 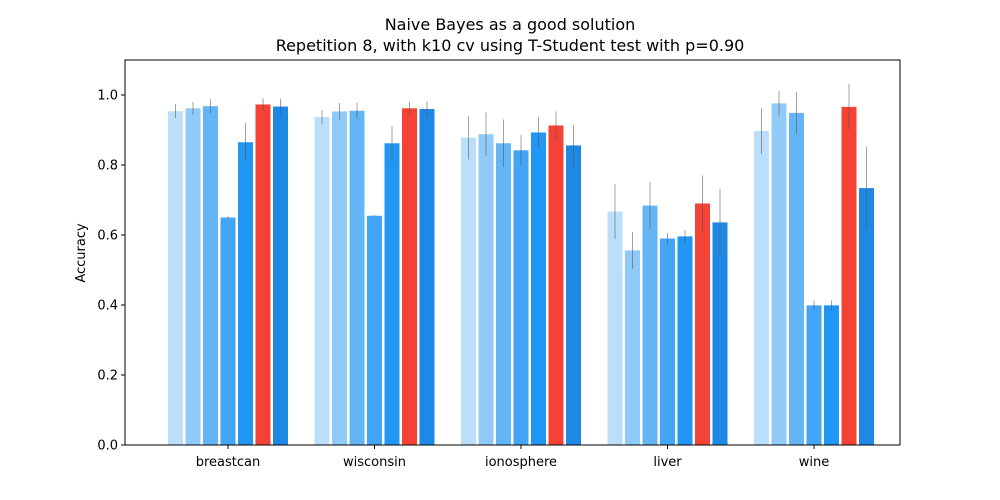 I want to click on y-axis: 0.0 0.2 0.4 0.6 0.8 1.0, so click(x=111, y=271).